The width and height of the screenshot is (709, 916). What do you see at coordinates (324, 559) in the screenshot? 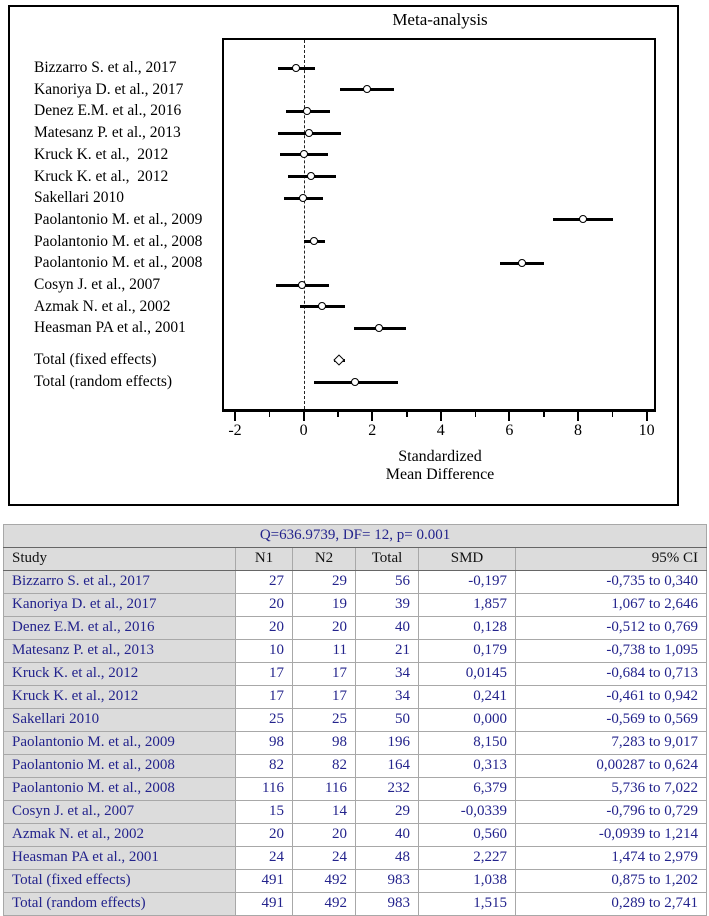
I see `column-header-n2: N2` at bounding box center [324, 559].